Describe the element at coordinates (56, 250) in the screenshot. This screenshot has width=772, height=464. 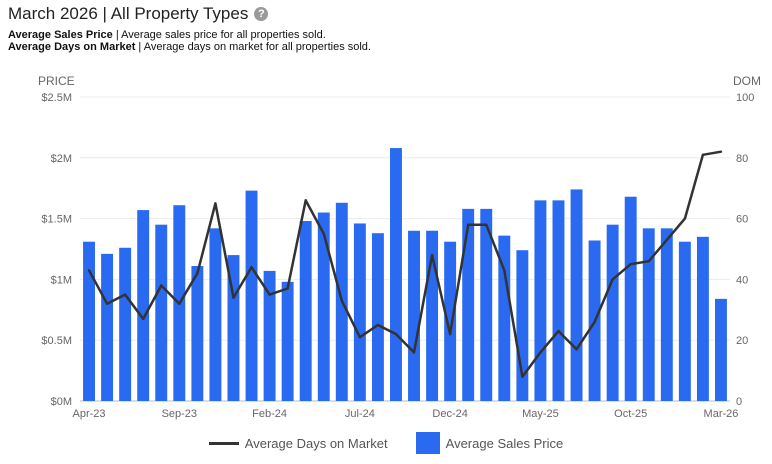
I see `left-axis-ticks: $0M $0.5M $1M $1.5M $2M $2.5M` at that location.